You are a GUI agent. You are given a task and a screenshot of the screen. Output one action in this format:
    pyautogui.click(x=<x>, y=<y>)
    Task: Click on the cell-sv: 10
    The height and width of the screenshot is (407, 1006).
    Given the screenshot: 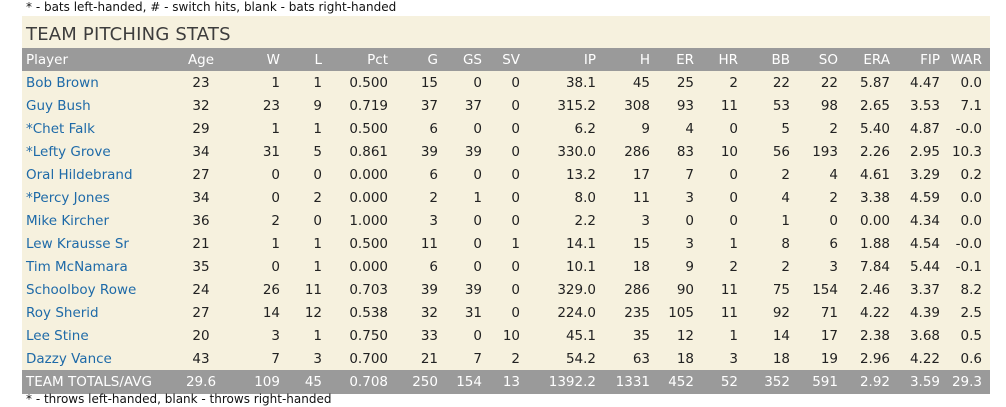 What is the action you would take?
    pyautogui.click(x=511, y=335)
    